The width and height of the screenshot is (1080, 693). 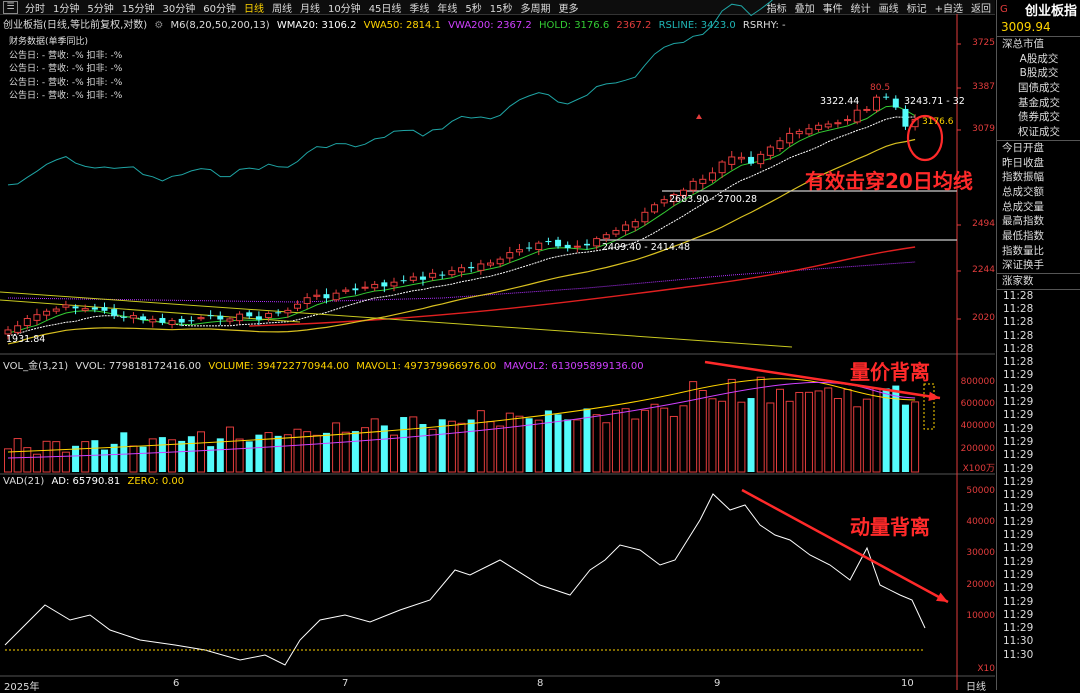 I want to click on tool-button: +自选, so click(x=948, y=9).